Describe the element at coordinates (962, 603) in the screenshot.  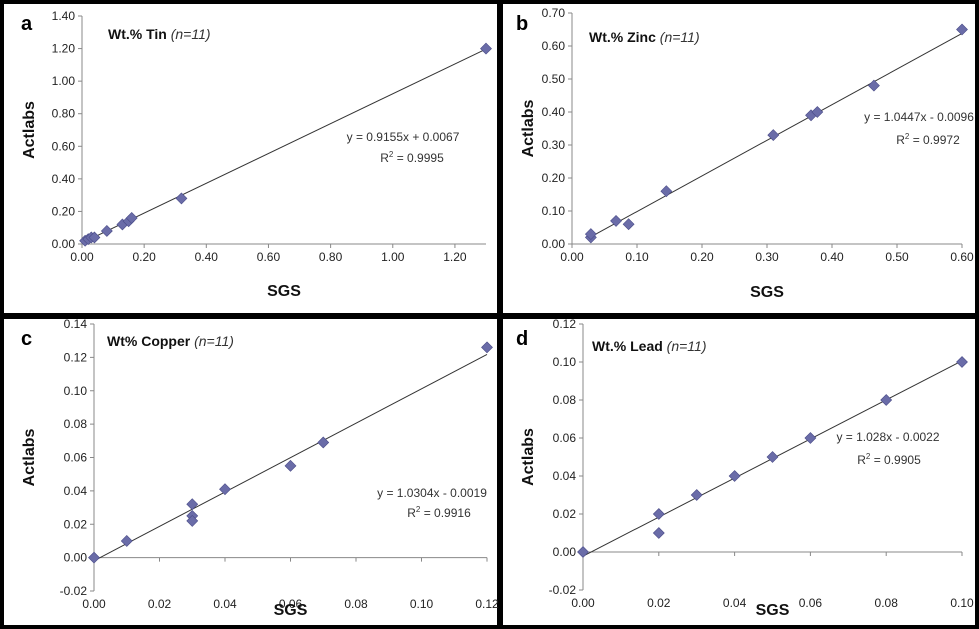
I see `x-tick-label: 0.10` at that location.